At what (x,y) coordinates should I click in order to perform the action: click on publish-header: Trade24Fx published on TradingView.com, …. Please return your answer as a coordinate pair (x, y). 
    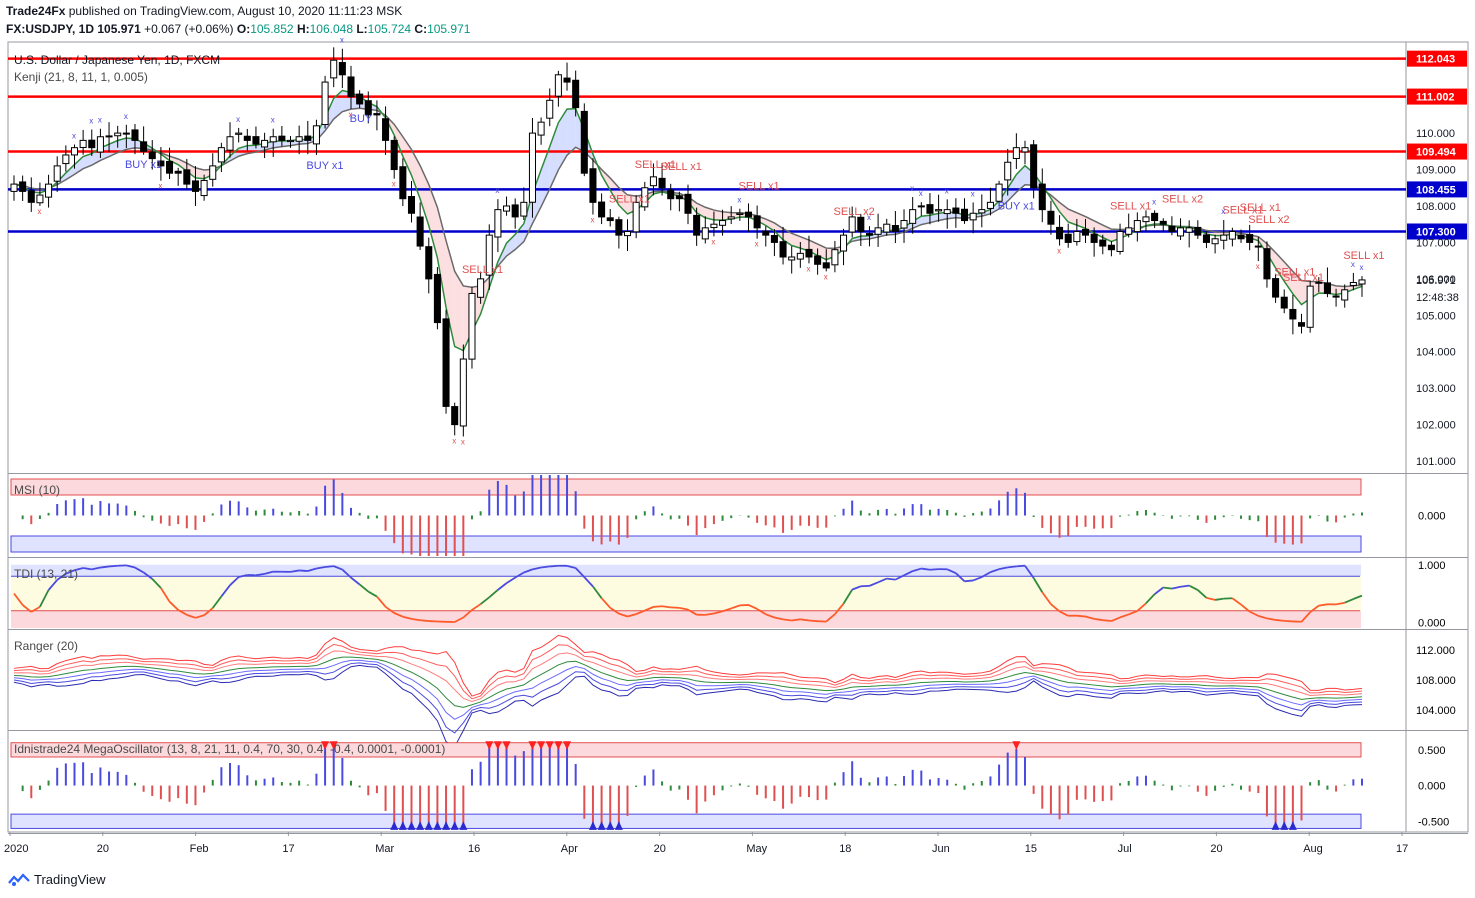
    Looking at the image, I should click on (204, 11).